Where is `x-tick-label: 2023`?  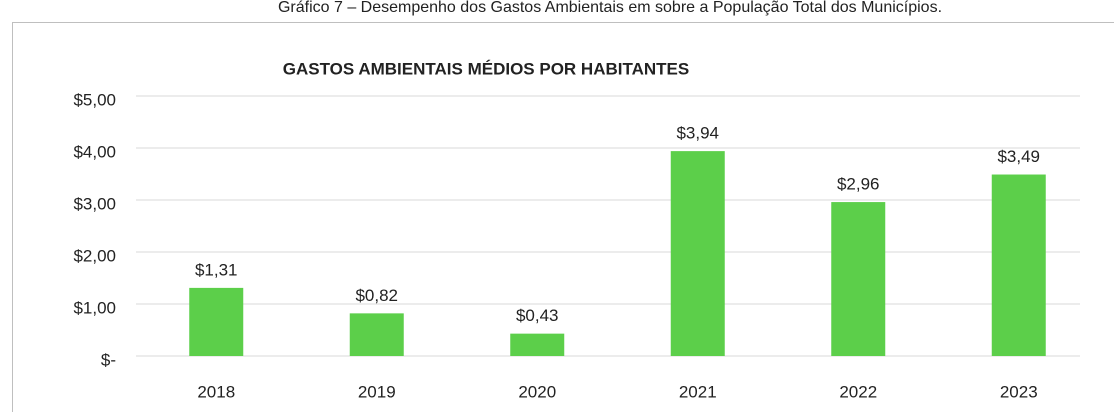
x-tick-label: 2023 is located at coordinates (1019, 391).